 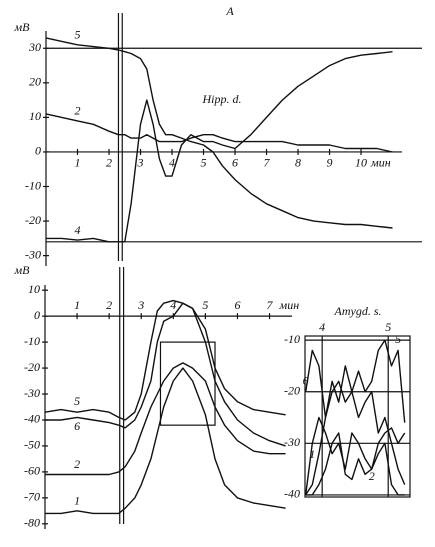 What do you see at coordinates (32, 497) in the screenshot?
I see `y-tick-label: -70` at bounding box center [32, 497].